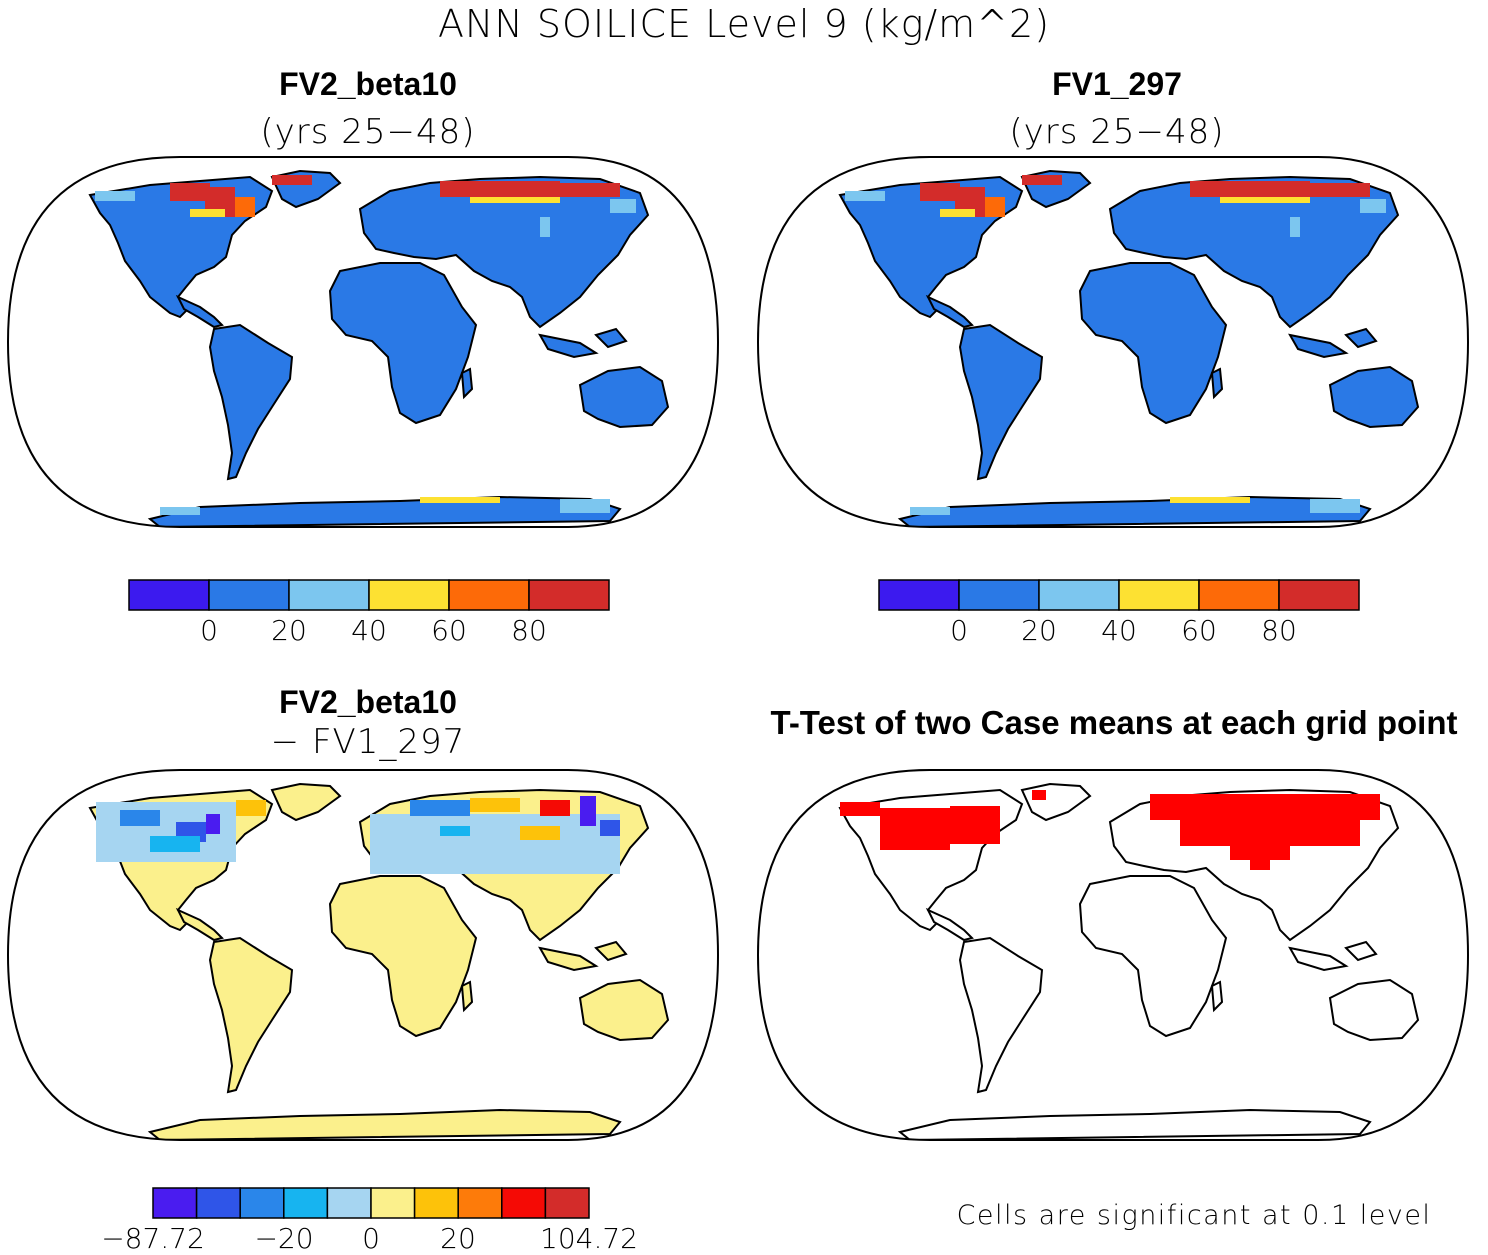  I want to click on panel2-subtitle: (yrs 25−48), so click(1117, 132).